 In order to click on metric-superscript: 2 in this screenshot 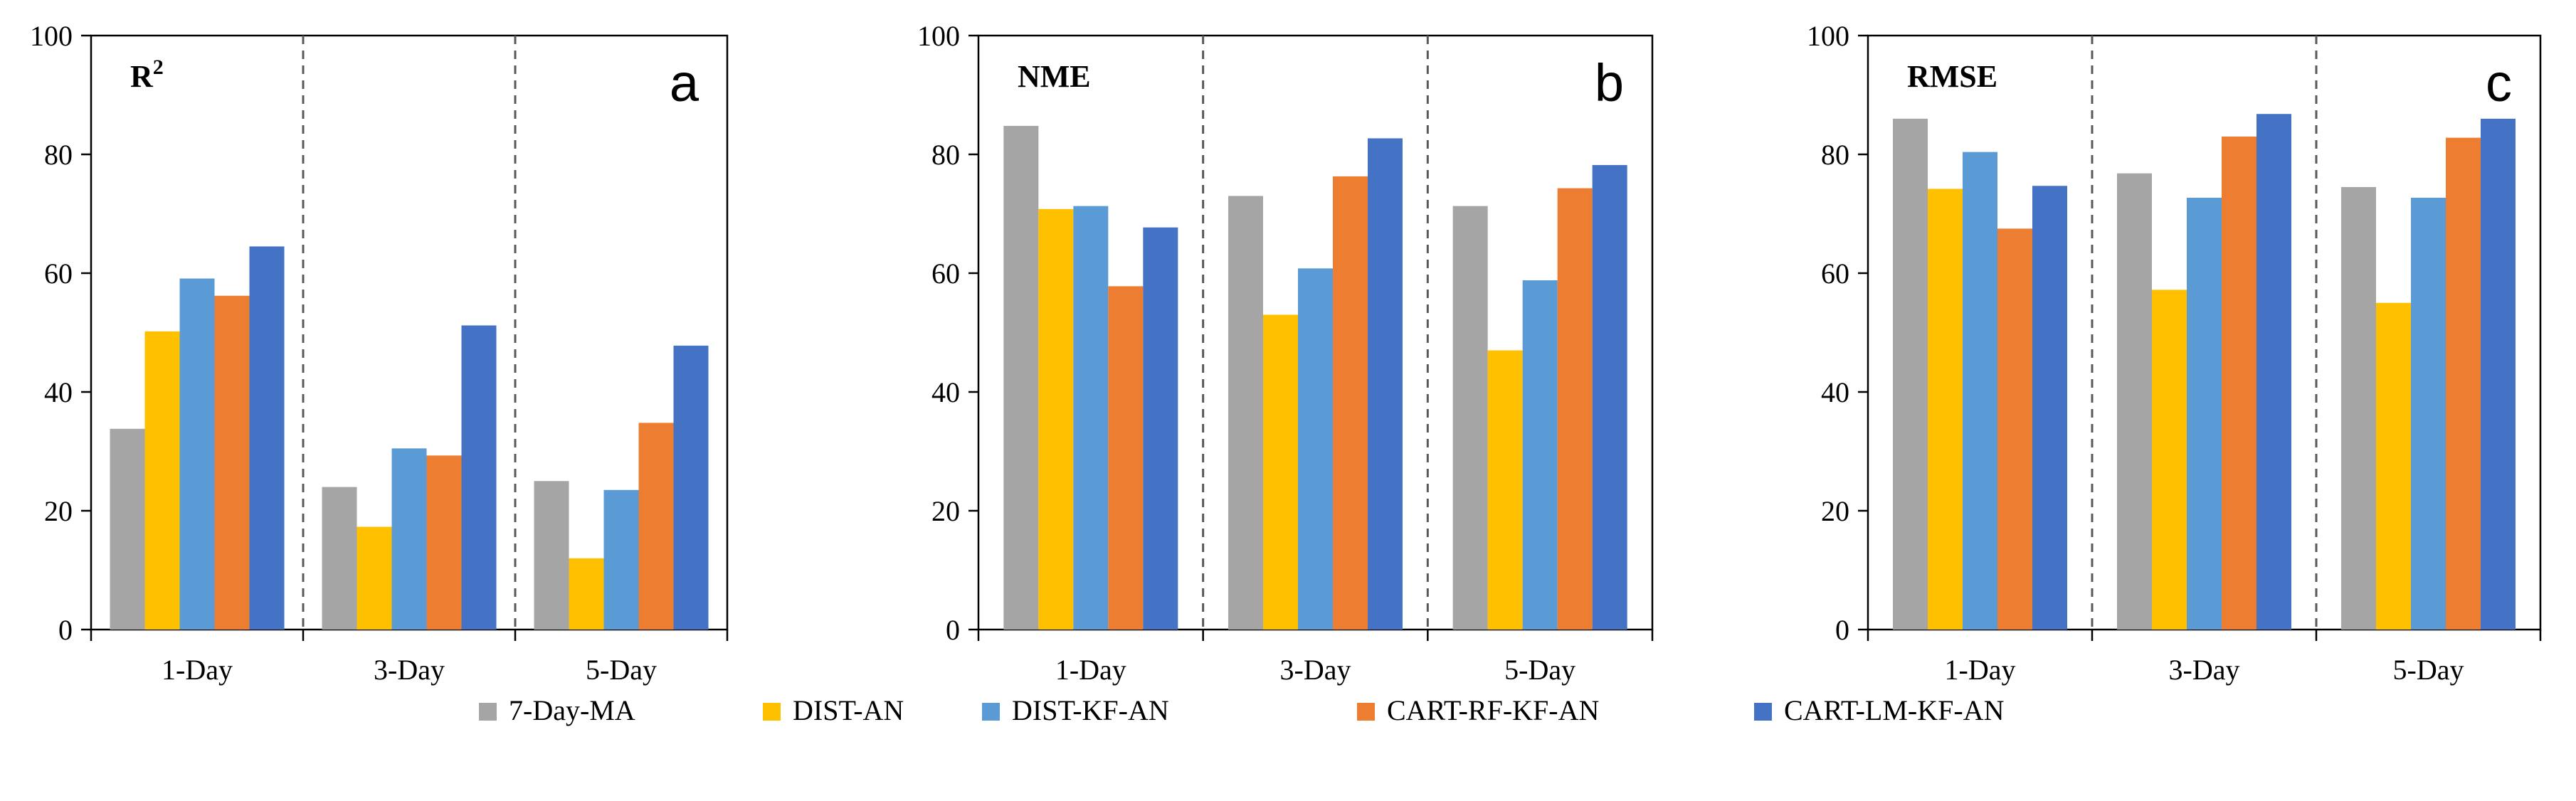, I will do `click(158, 67)`.